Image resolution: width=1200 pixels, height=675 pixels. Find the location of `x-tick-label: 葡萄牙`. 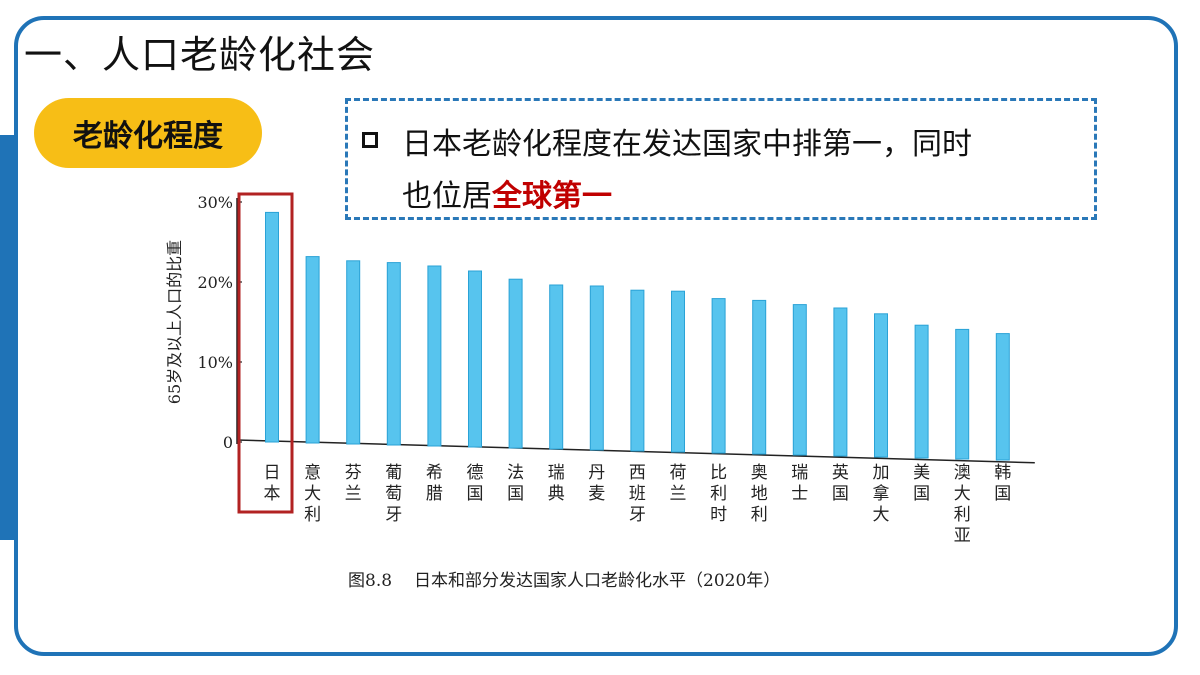

x-tick-label: 葡萄牙 is located at coordinates (393, 494).